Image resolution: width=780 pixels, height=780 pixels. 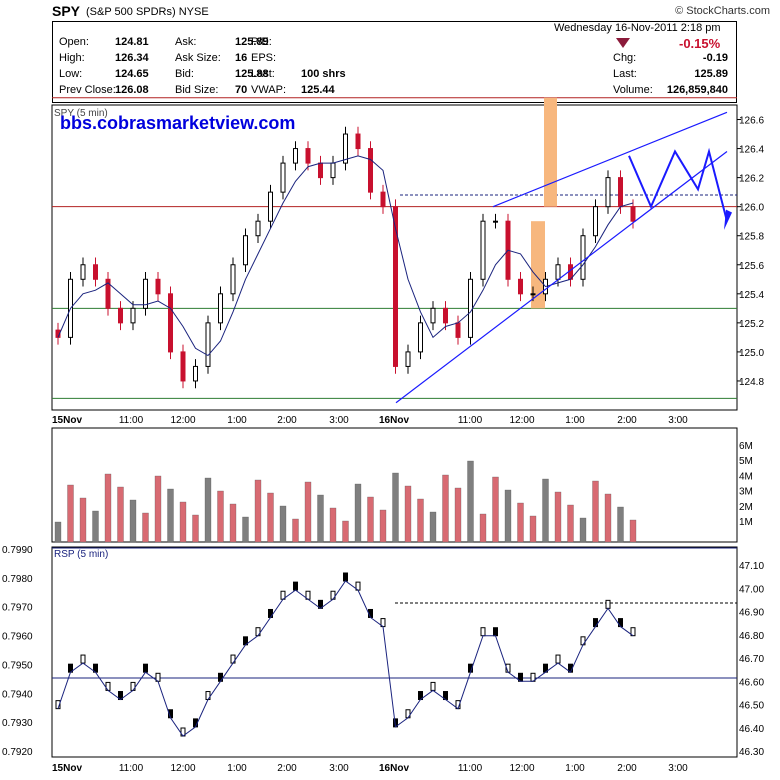 What do you see at coordinates (17, 694) in the screenshot?
I see `rsp-left-tick: 0.7940` at bounding box center [17, 694].